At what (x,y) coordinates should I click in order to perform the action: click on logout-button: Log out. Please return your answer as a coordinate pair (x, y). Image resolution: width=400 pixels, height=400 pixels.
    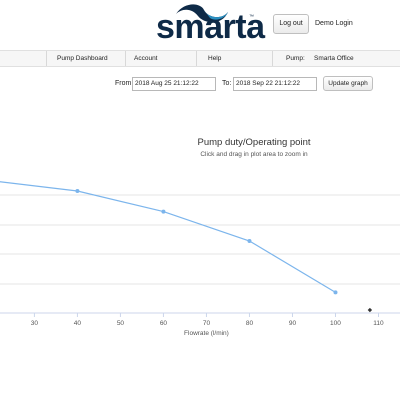
    Looking at the image, I should click on (291, 24).